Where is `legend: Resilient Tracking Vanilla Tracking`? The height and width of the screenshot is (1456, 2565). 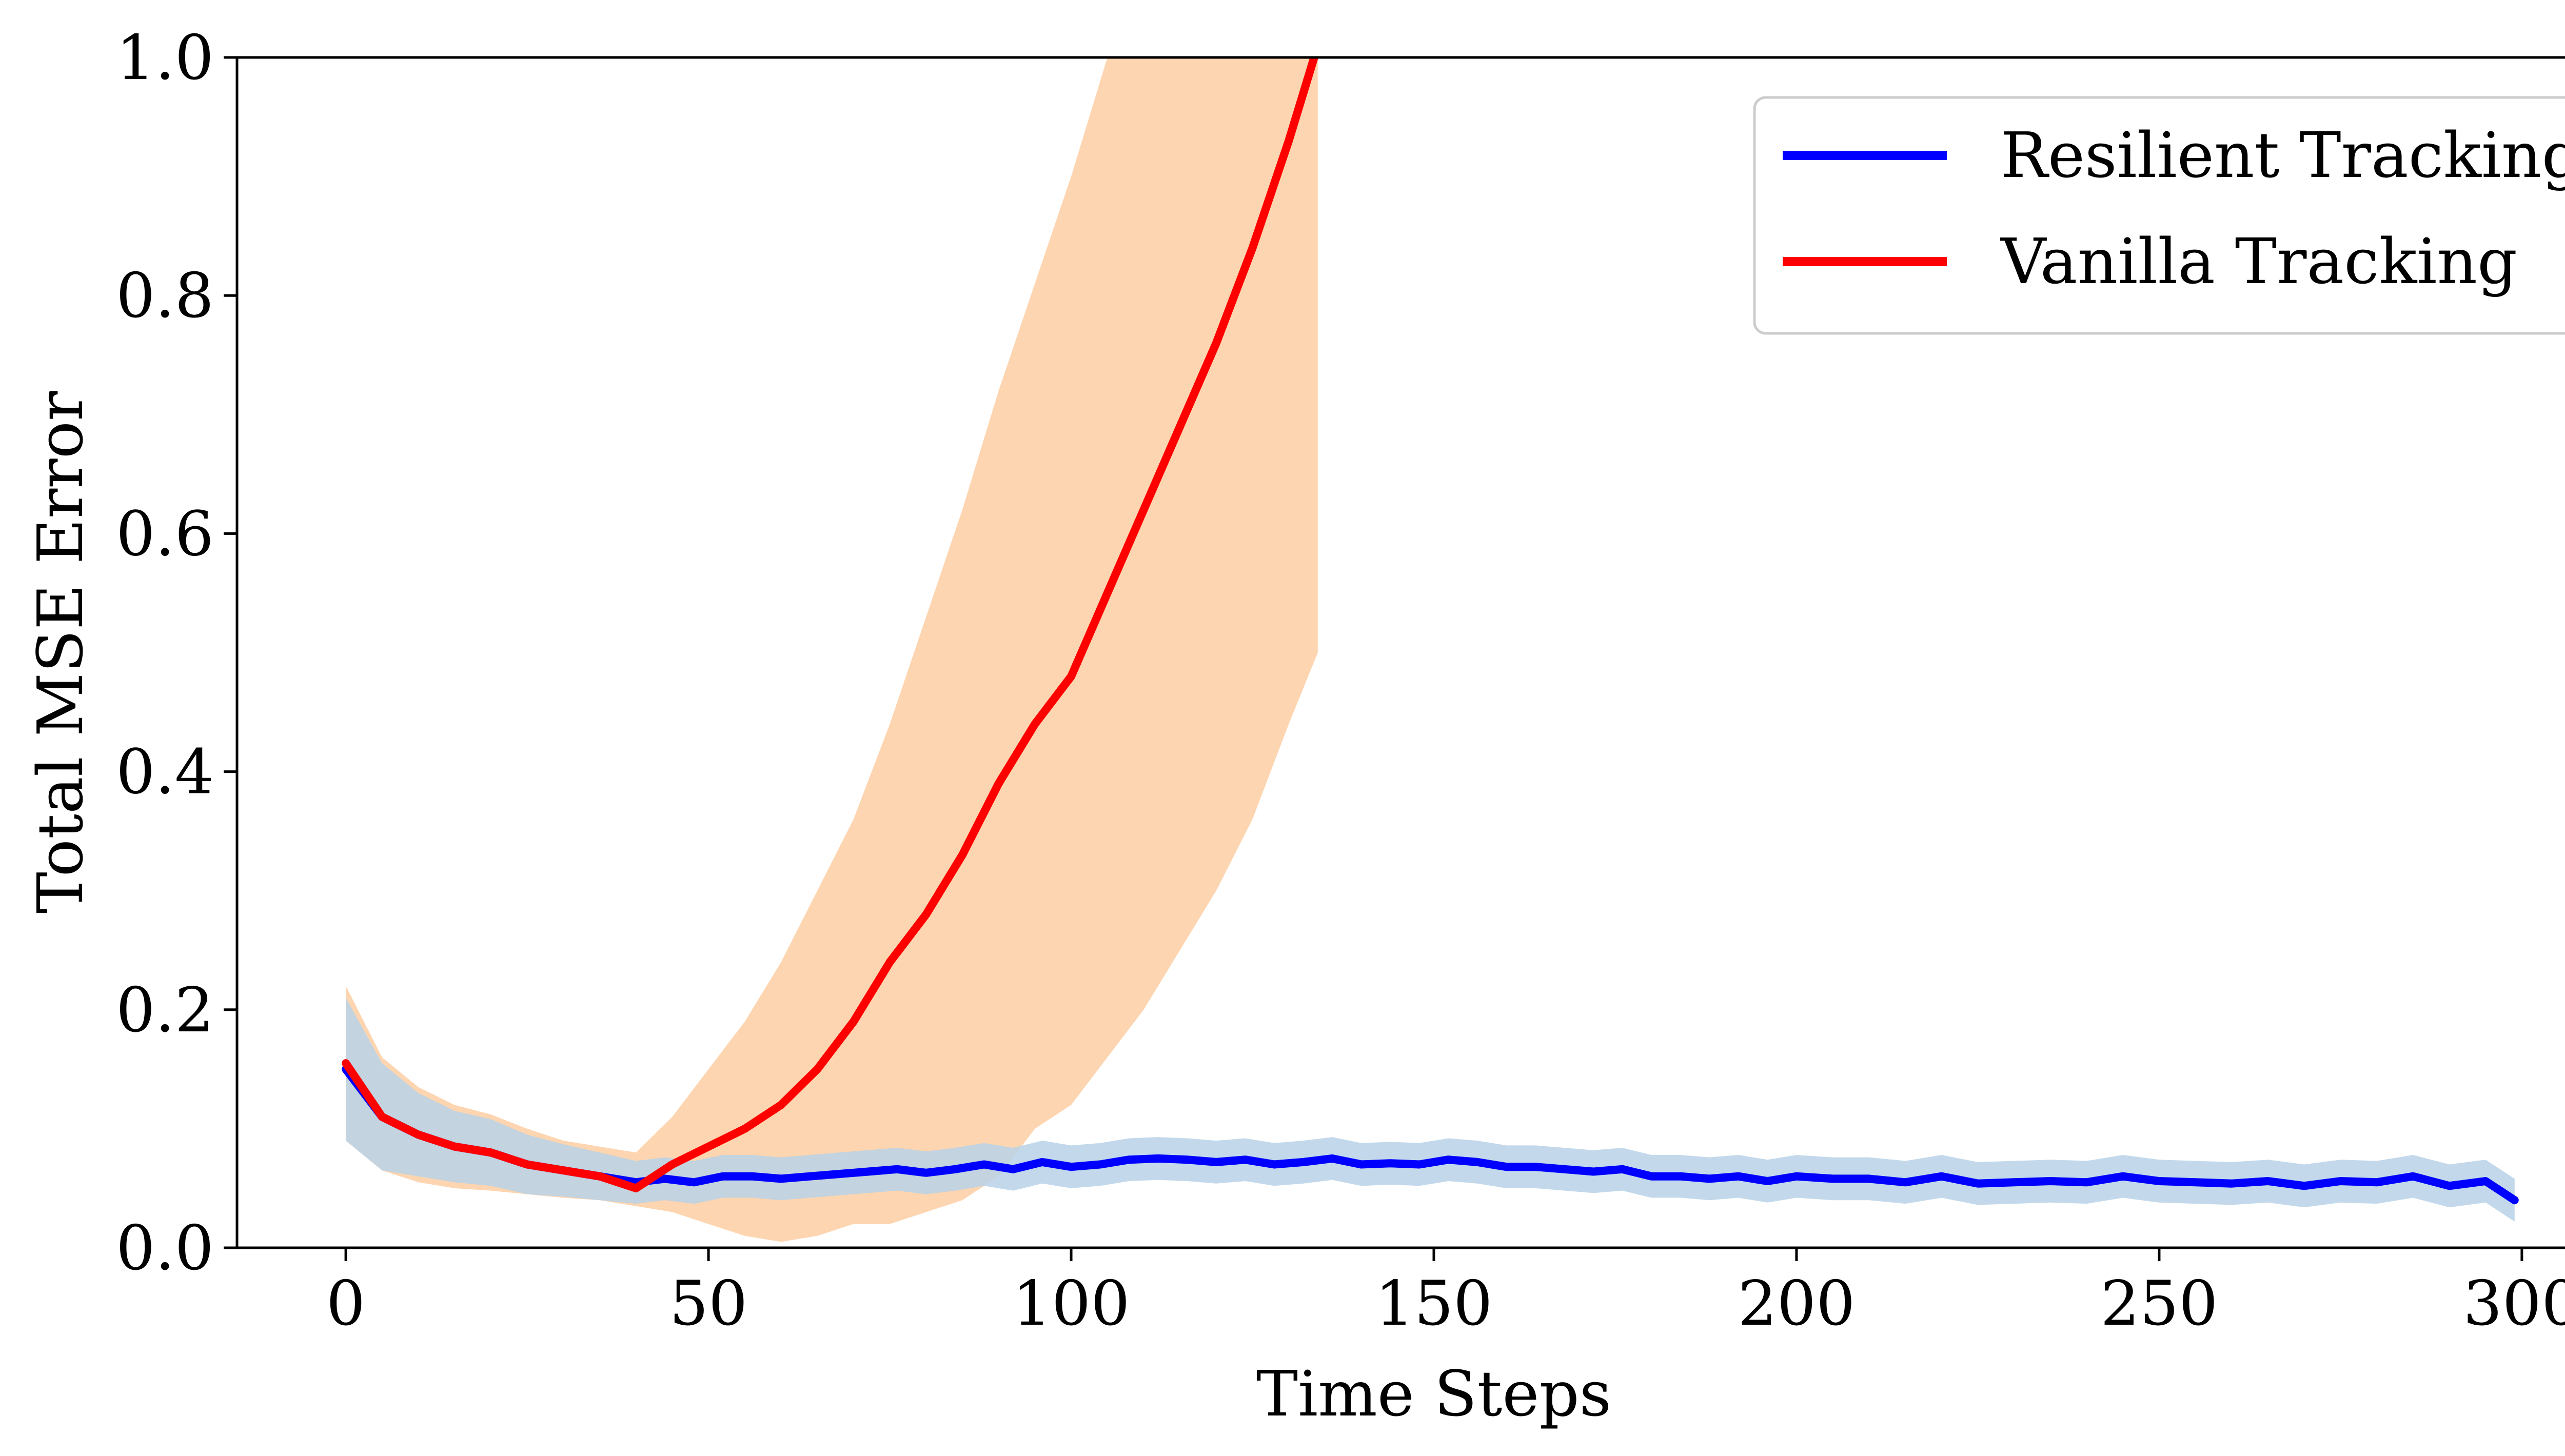 legend: Resilient Tracking Vanilla Tracking is located at coordinates (2159, 215).